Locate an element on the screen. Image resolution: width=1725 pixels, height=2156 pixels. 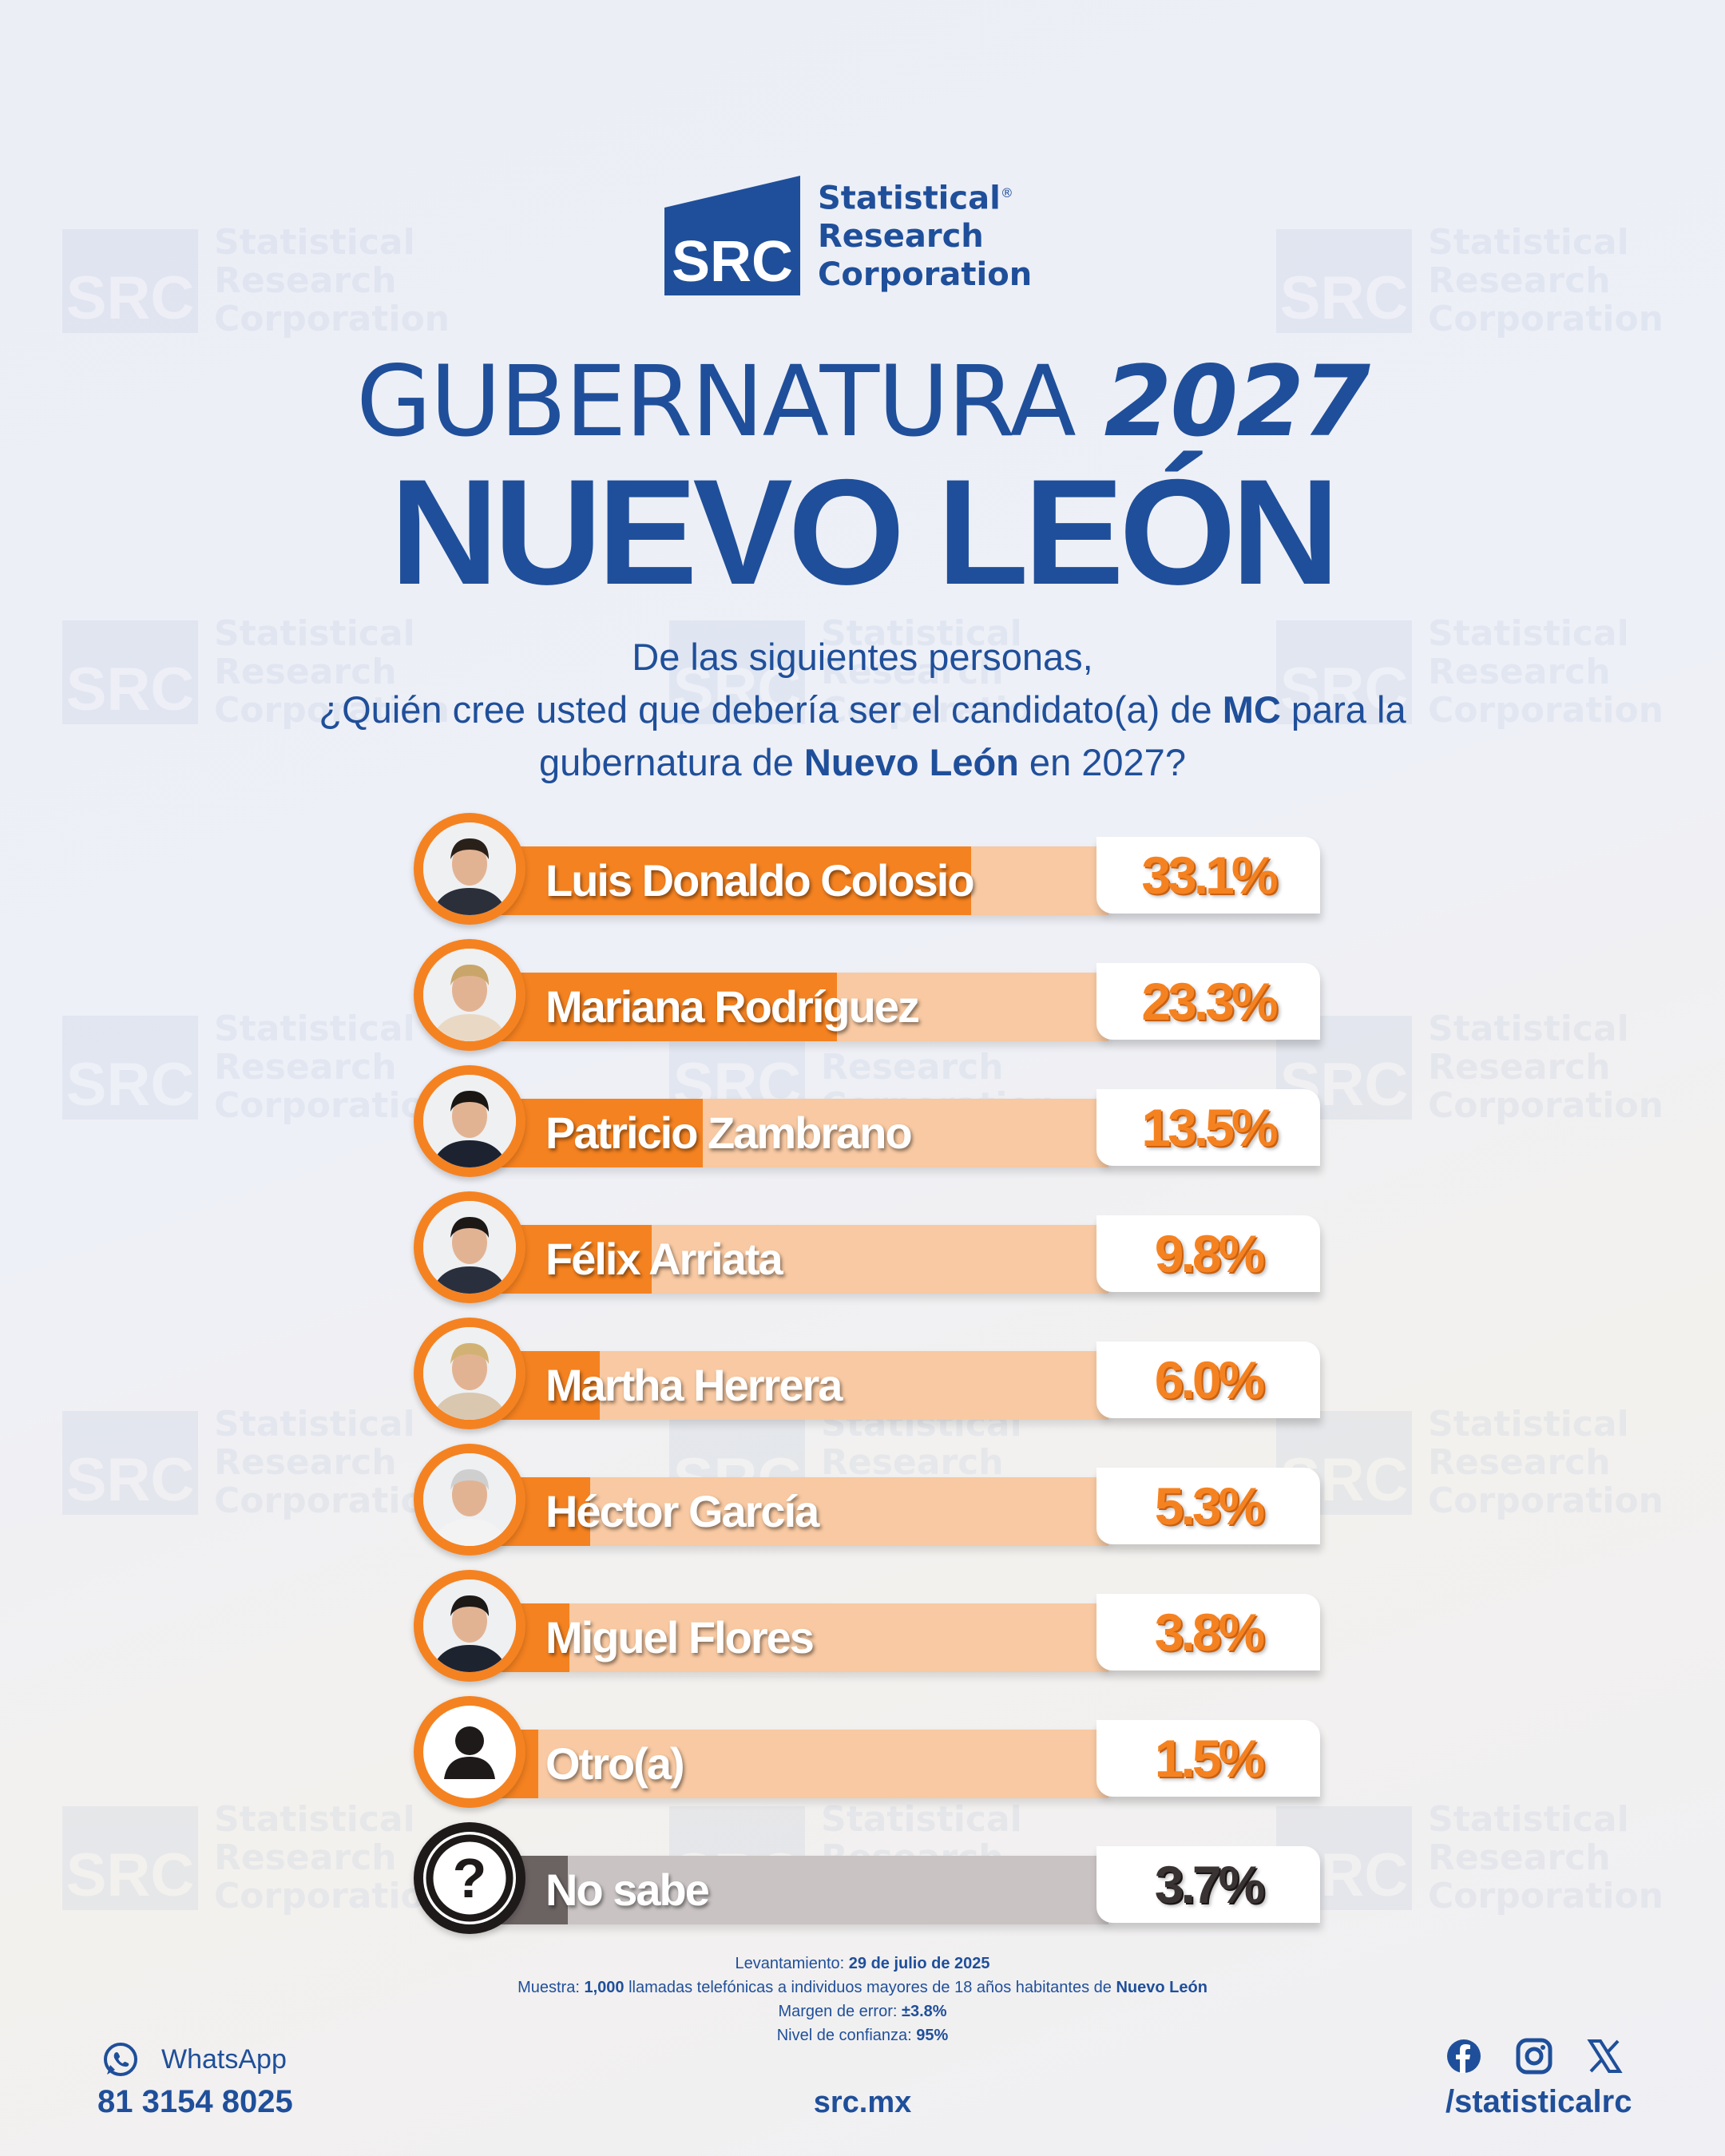
value-label: 33.1% is located at coordinates (1210, 875).